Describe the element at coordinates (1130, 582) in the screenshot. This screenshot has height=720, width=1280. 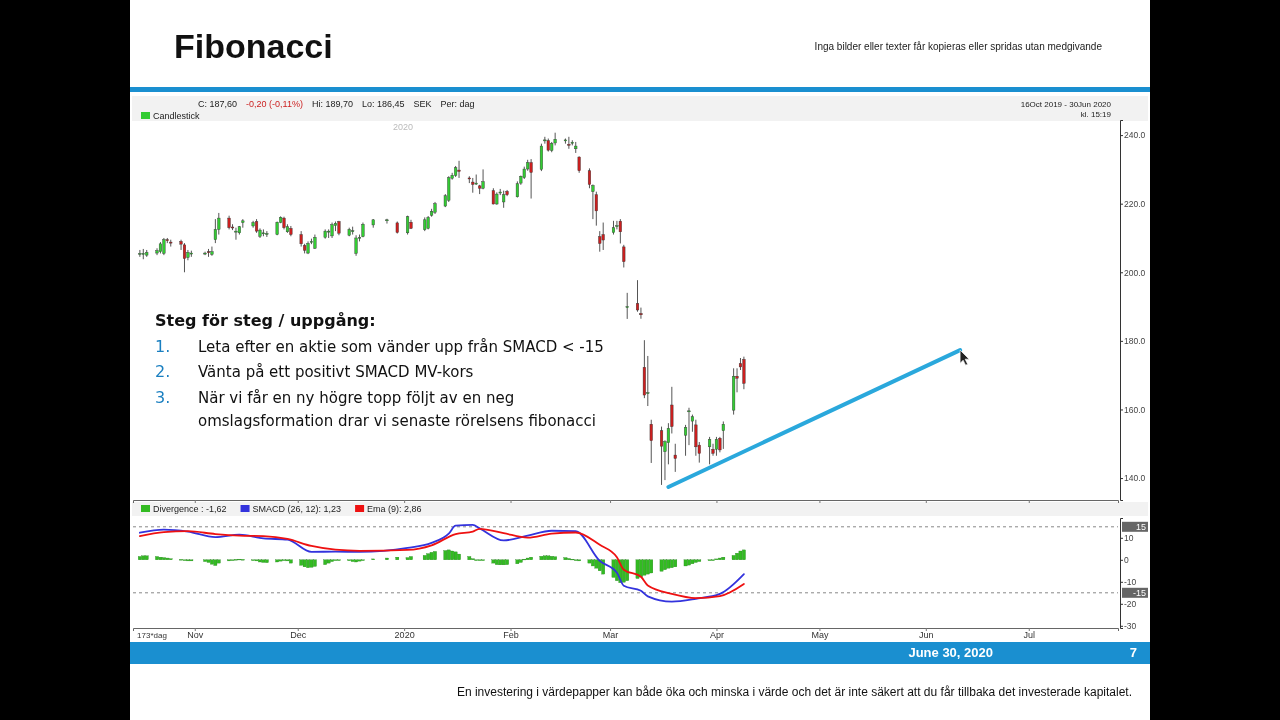
I see `y-tick-label: -10` at that location.